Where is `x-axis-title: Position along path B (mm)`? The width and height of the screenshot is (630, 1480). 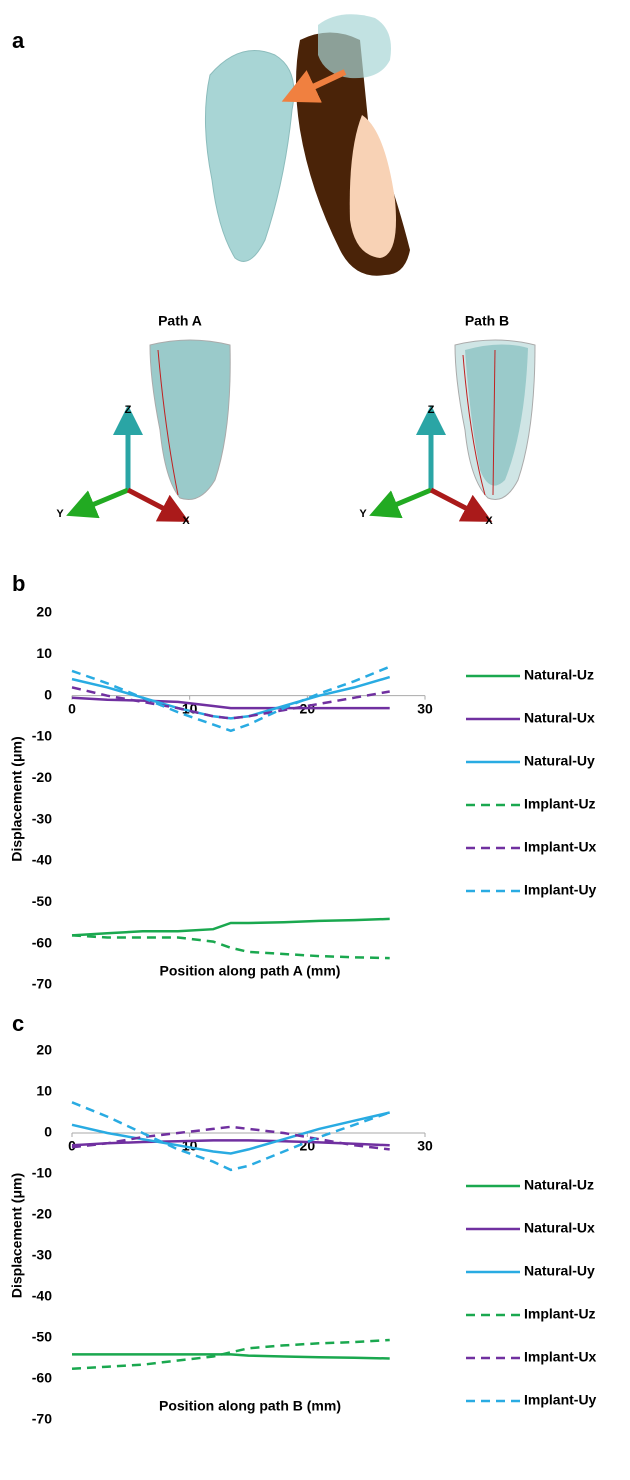
x-axis-title: Position along path B (mm) is located at coordinates (250, 1406).